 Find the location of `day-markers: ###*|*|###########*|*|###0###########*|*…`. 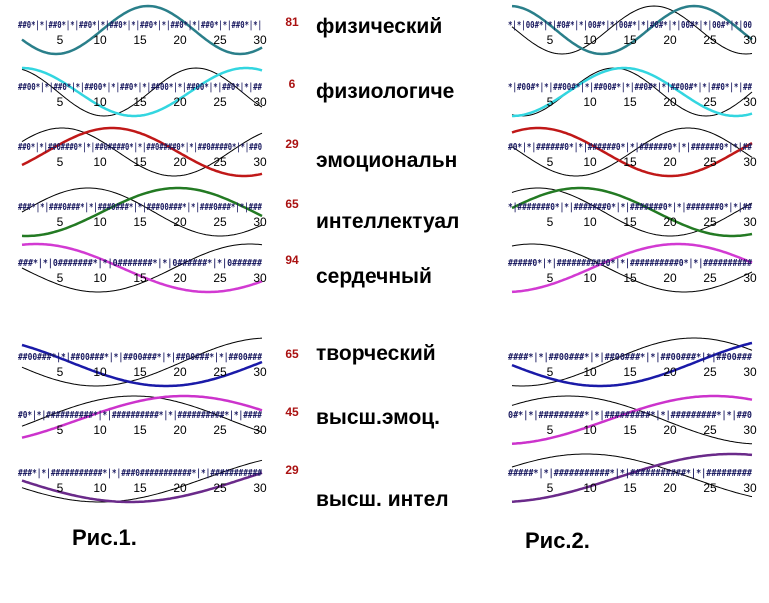

day-markers: ###*|*|###########*|*|###0###########*|*… is located at coordinates (140, 473).